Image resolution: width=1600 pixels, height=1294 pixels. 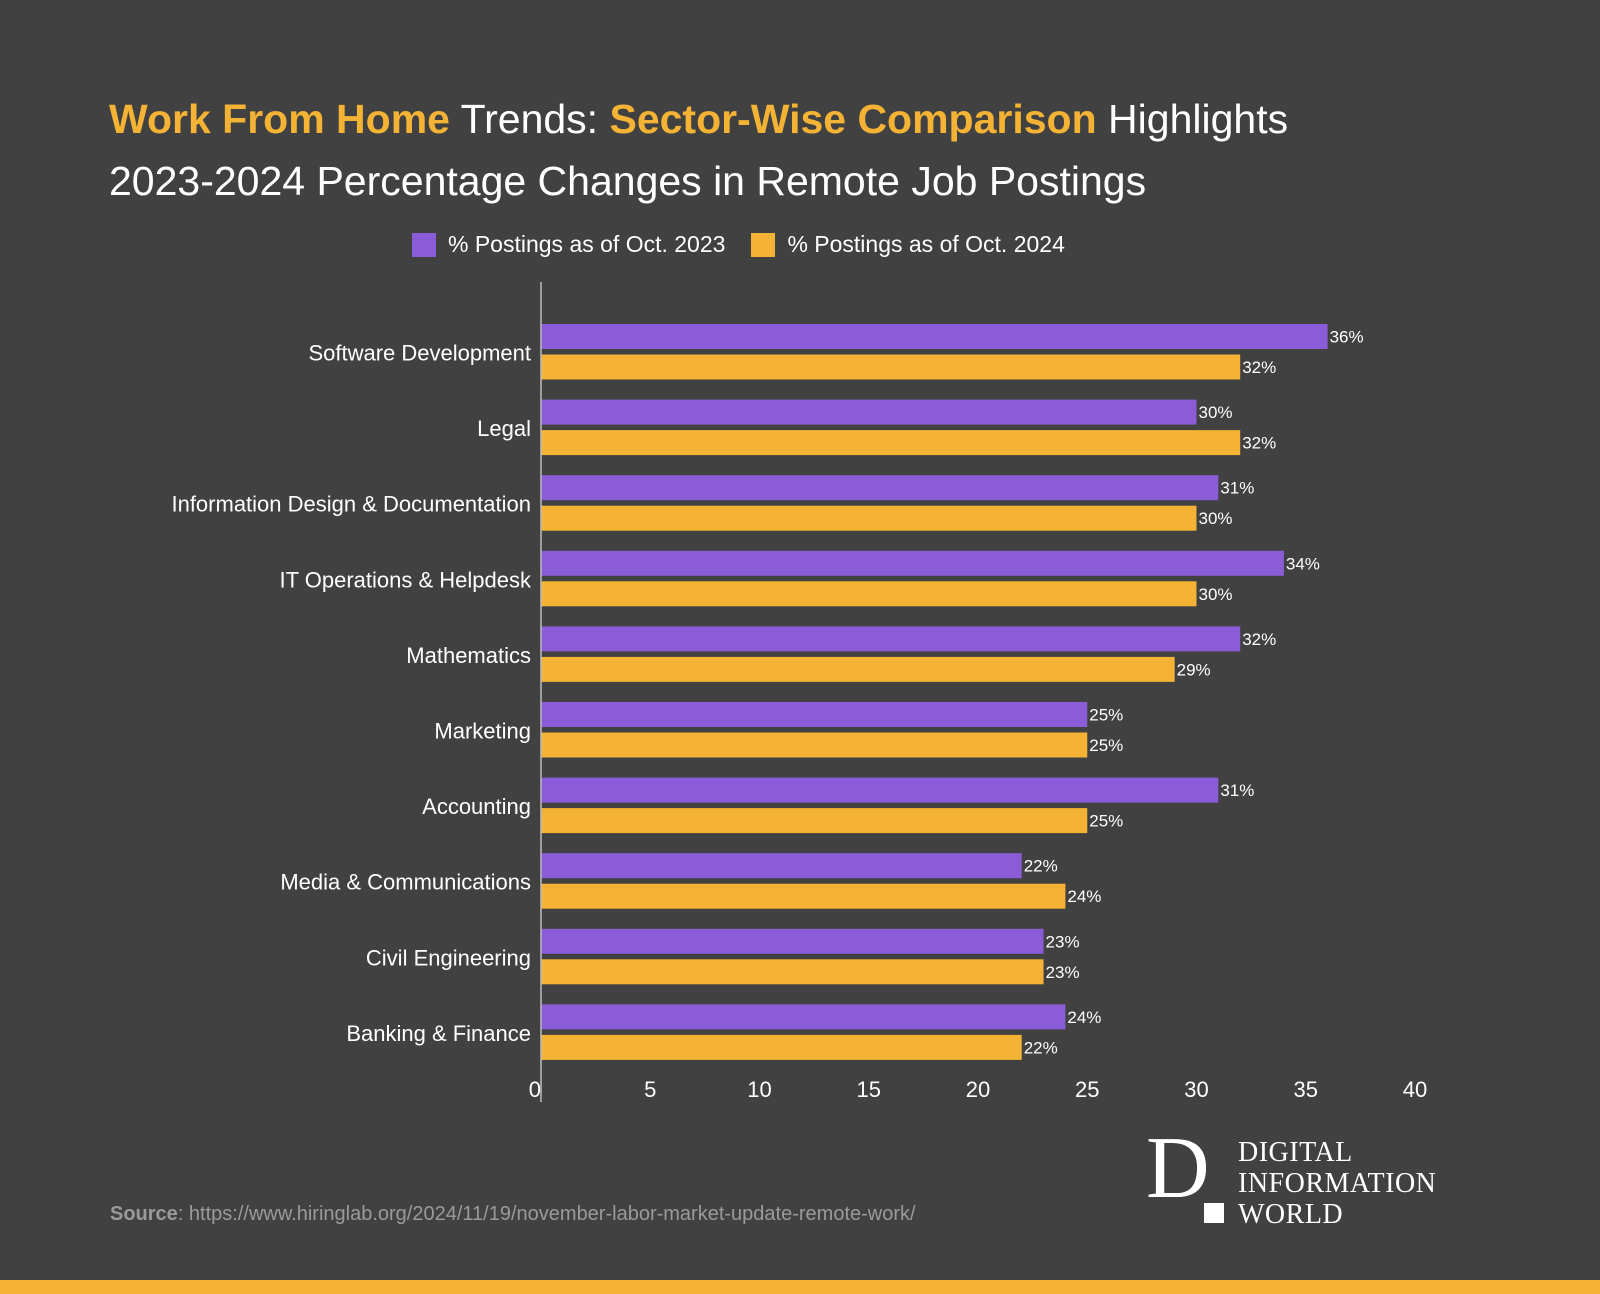 I want to click on title-highlight-wfh: Work From Home, so click(x=279, y=119).